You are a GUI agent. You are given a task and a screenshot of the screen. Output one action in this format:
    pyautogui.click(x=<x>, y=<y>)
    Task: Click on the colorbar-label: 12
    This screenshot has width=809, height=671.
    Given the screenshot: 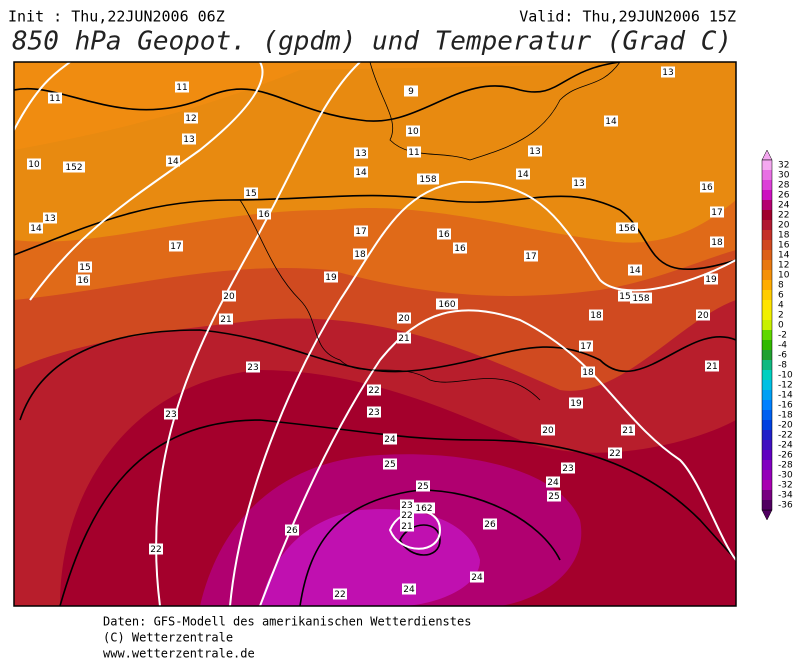 What is the action you would take?
    pyautogui.click(x=783, y=266)
    